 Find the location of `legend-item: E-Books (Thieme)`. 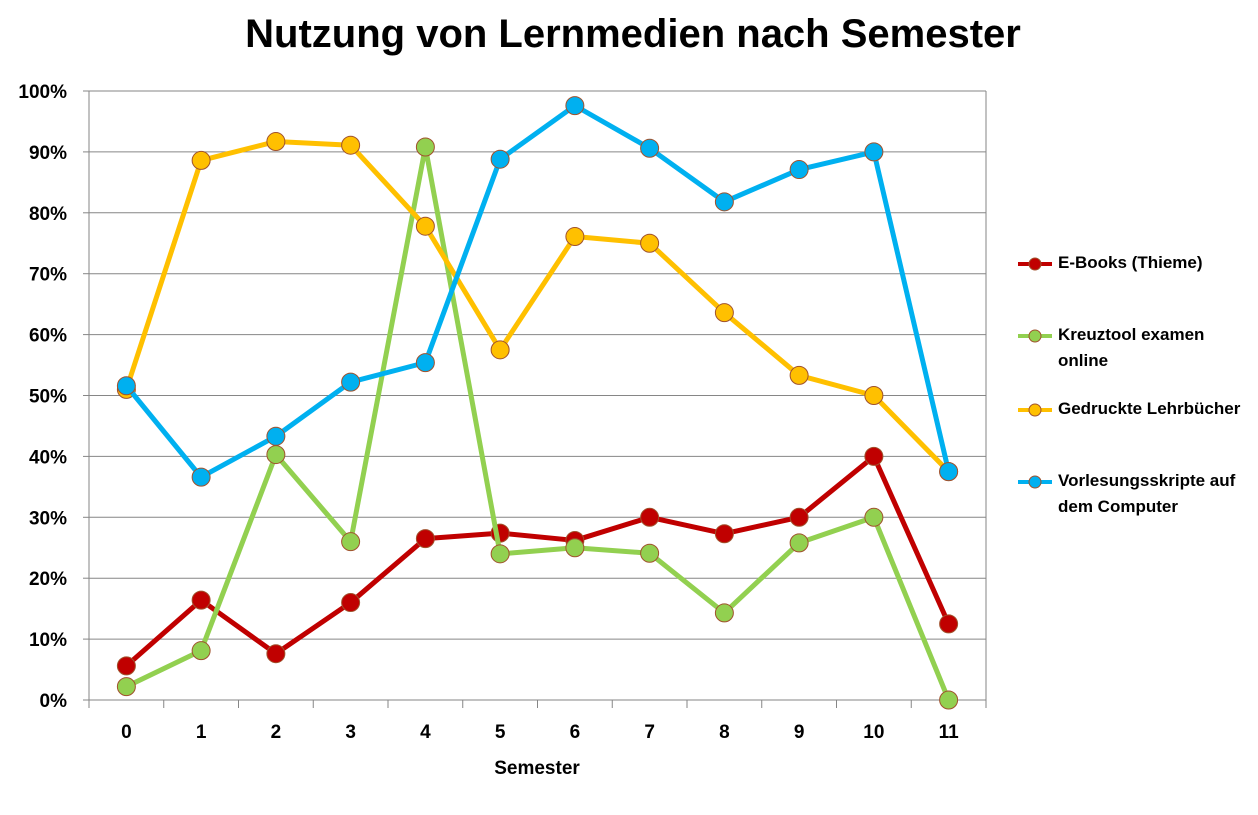

legend-item: E-Books (Thieme) is located at coordinates (1137, 263).